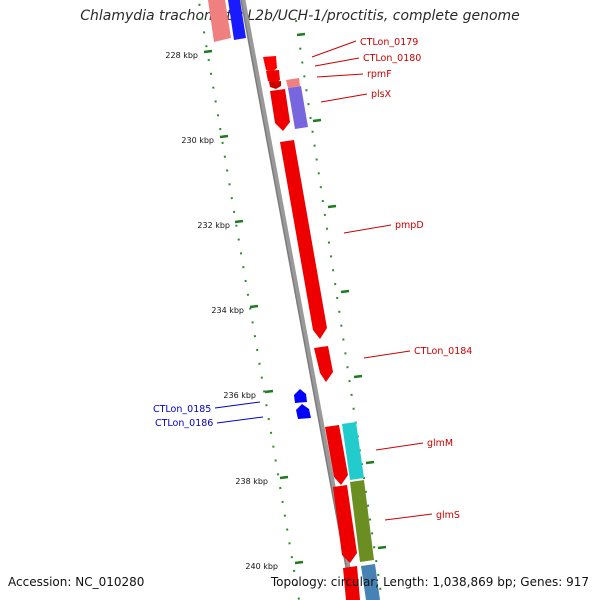  What do you see at coordinates (448, 515) in the screenshot?
I see `gene-label: glmS` at bounding box center [448, 515].